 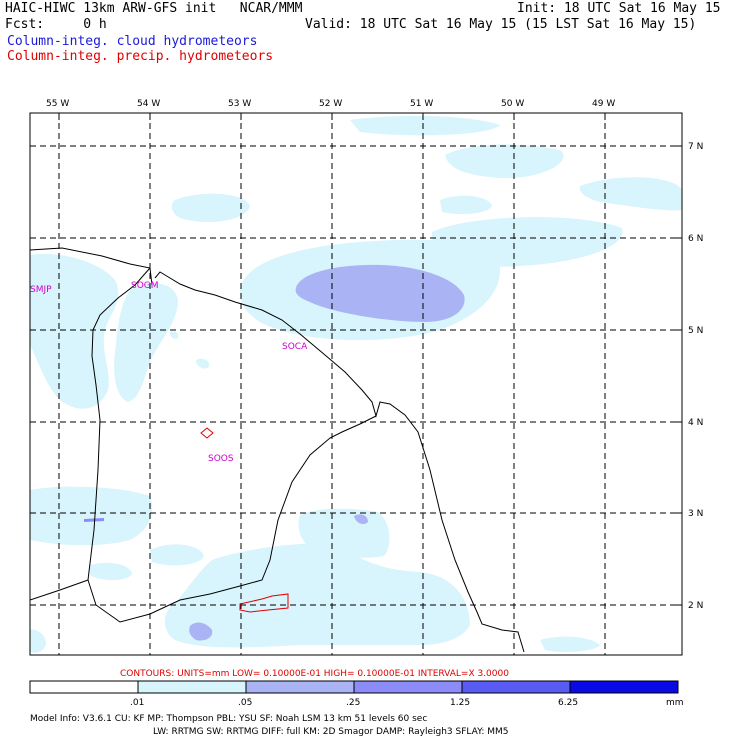 I want to click on lat-label-2n: 2 N, so click(x=695, y=606).